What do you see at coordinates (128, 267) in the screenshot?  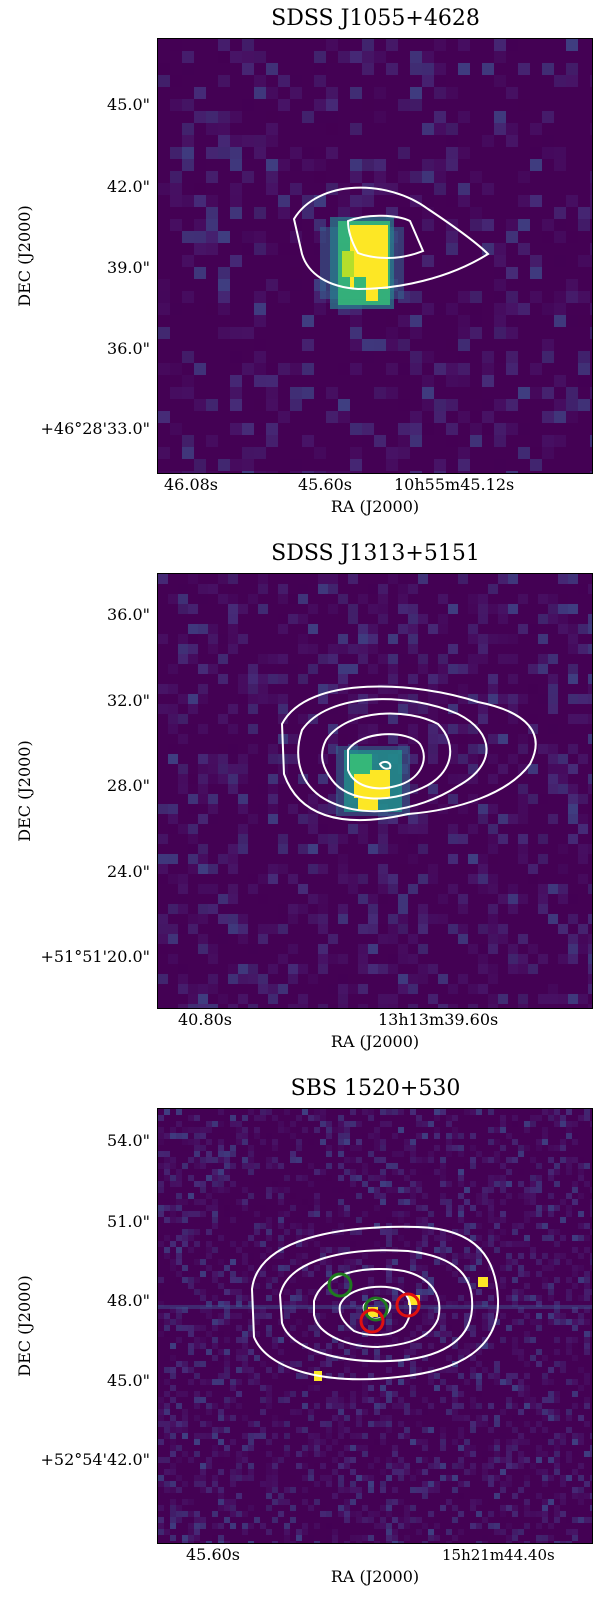 I see `y-tick-label: 39.0"` at bounding box center [128, 267].